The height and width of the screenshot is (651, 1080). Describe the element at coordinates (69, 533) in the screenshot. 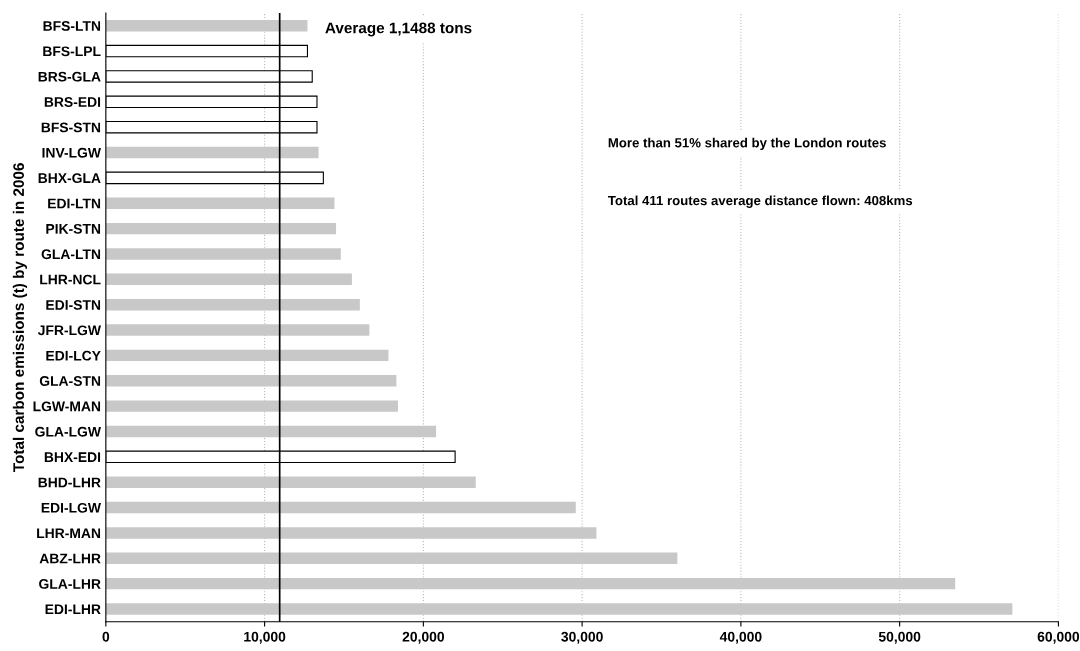

I see `y-tick-label: LHR-MAN` at that location.